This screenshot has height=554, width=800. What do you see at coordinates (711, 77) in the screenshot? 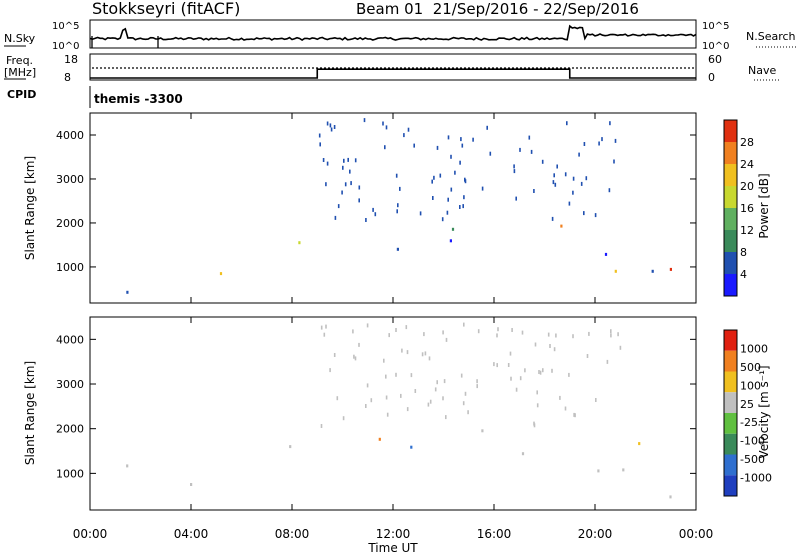
I see `freq-right-tick-bottom: 0` at bounding box center [711, 77].